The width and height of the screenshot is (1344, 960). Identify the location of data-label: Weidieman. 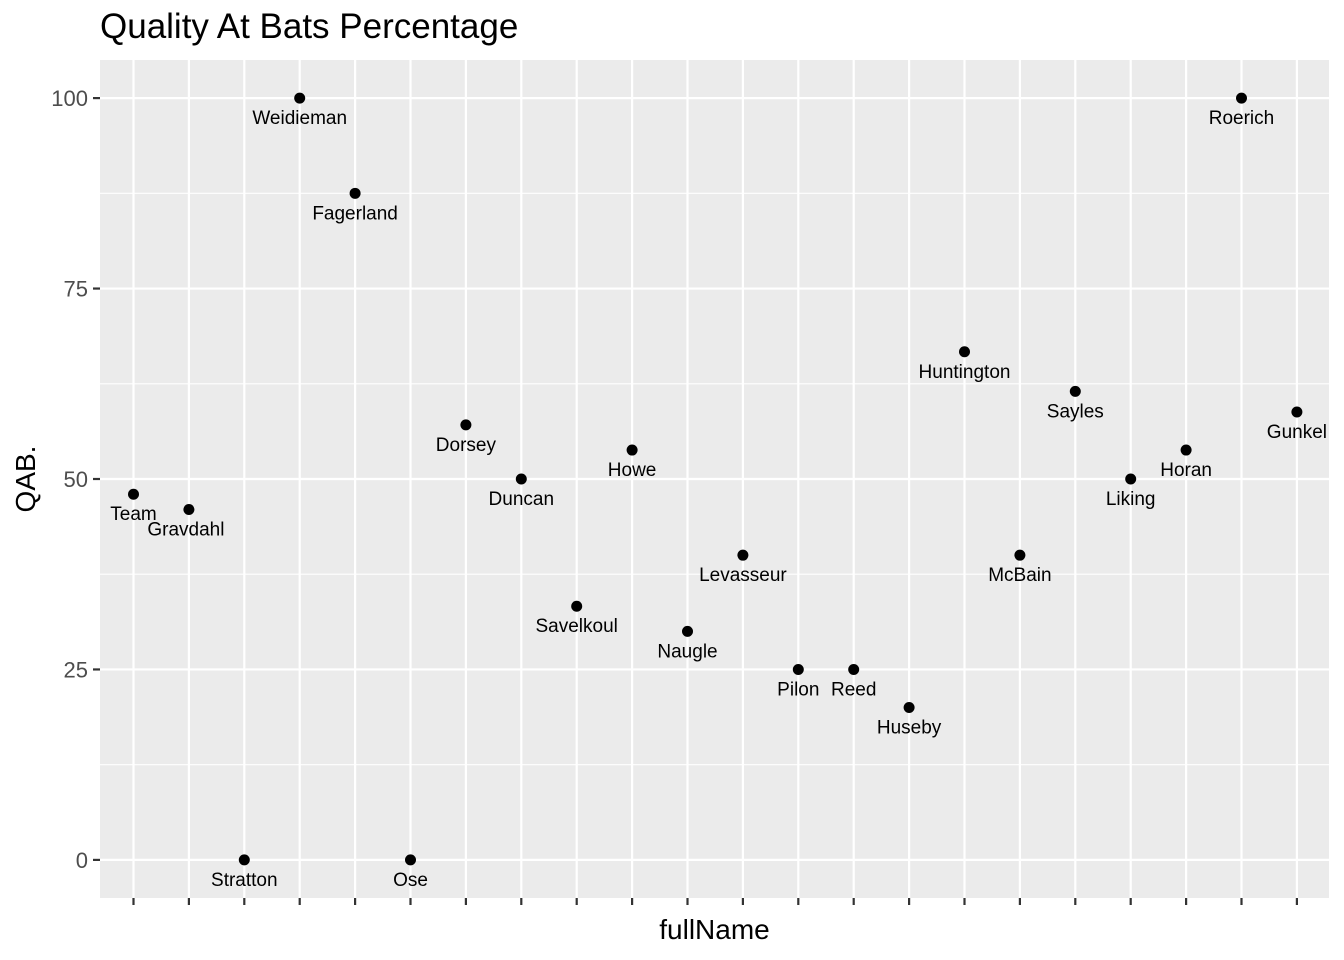
(299, 118).